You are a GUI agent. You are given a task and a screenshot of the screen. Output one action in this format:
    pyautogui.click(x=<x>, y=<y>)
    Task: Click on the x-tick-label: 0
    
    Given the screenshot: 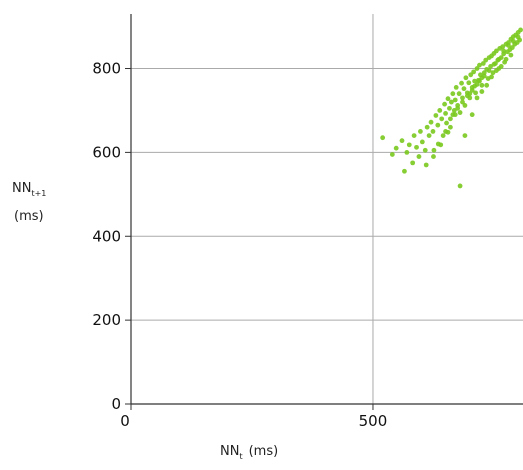 What is the action you would take?
    pyautogui.click(x=125, y=421)
    